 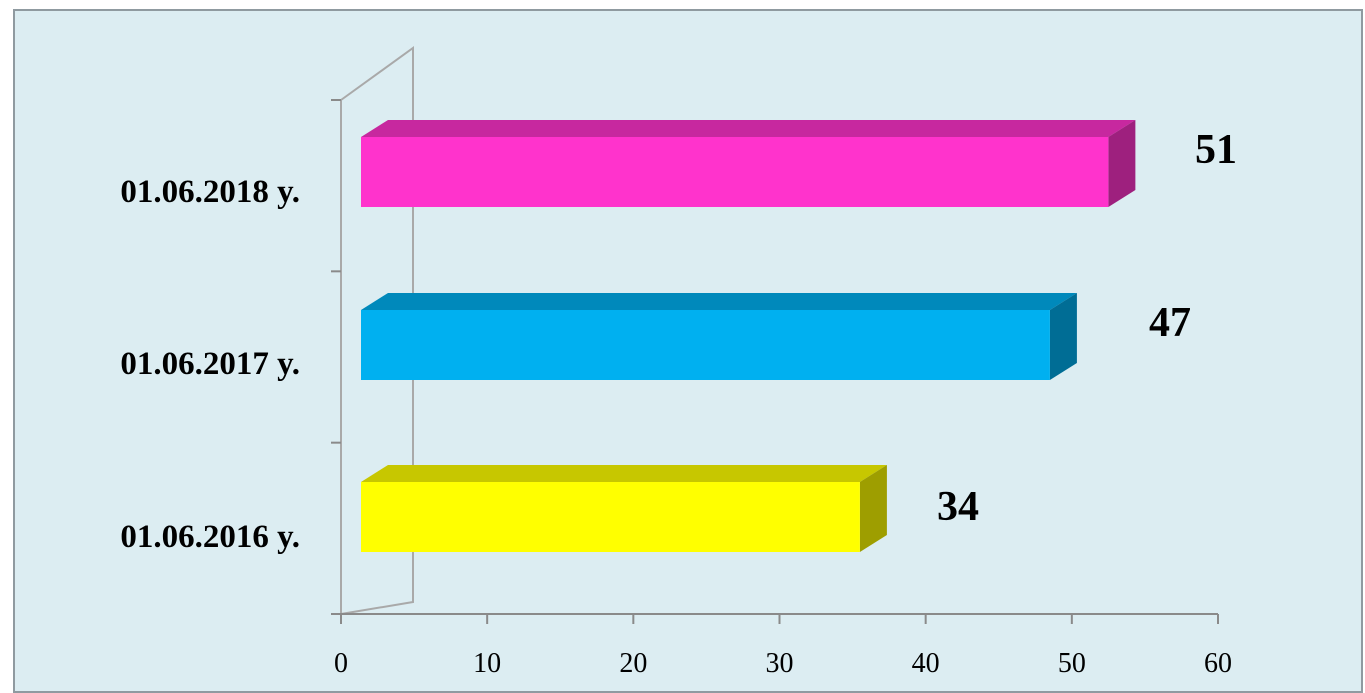 I want to click on data-label: 47, so click(x=1170, y=323).